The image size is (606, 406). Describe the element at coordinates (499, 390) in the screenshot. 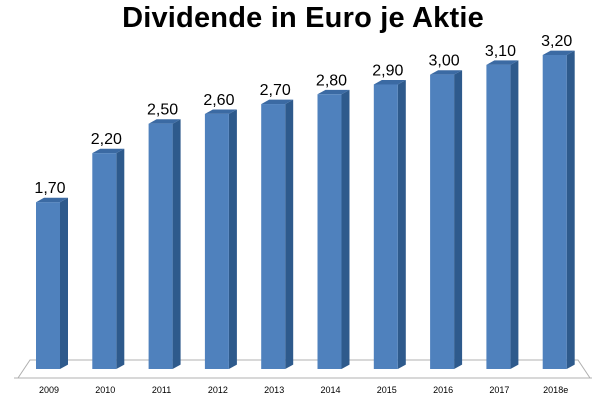

I see `x-tick-label-2017: 2017` at that location.